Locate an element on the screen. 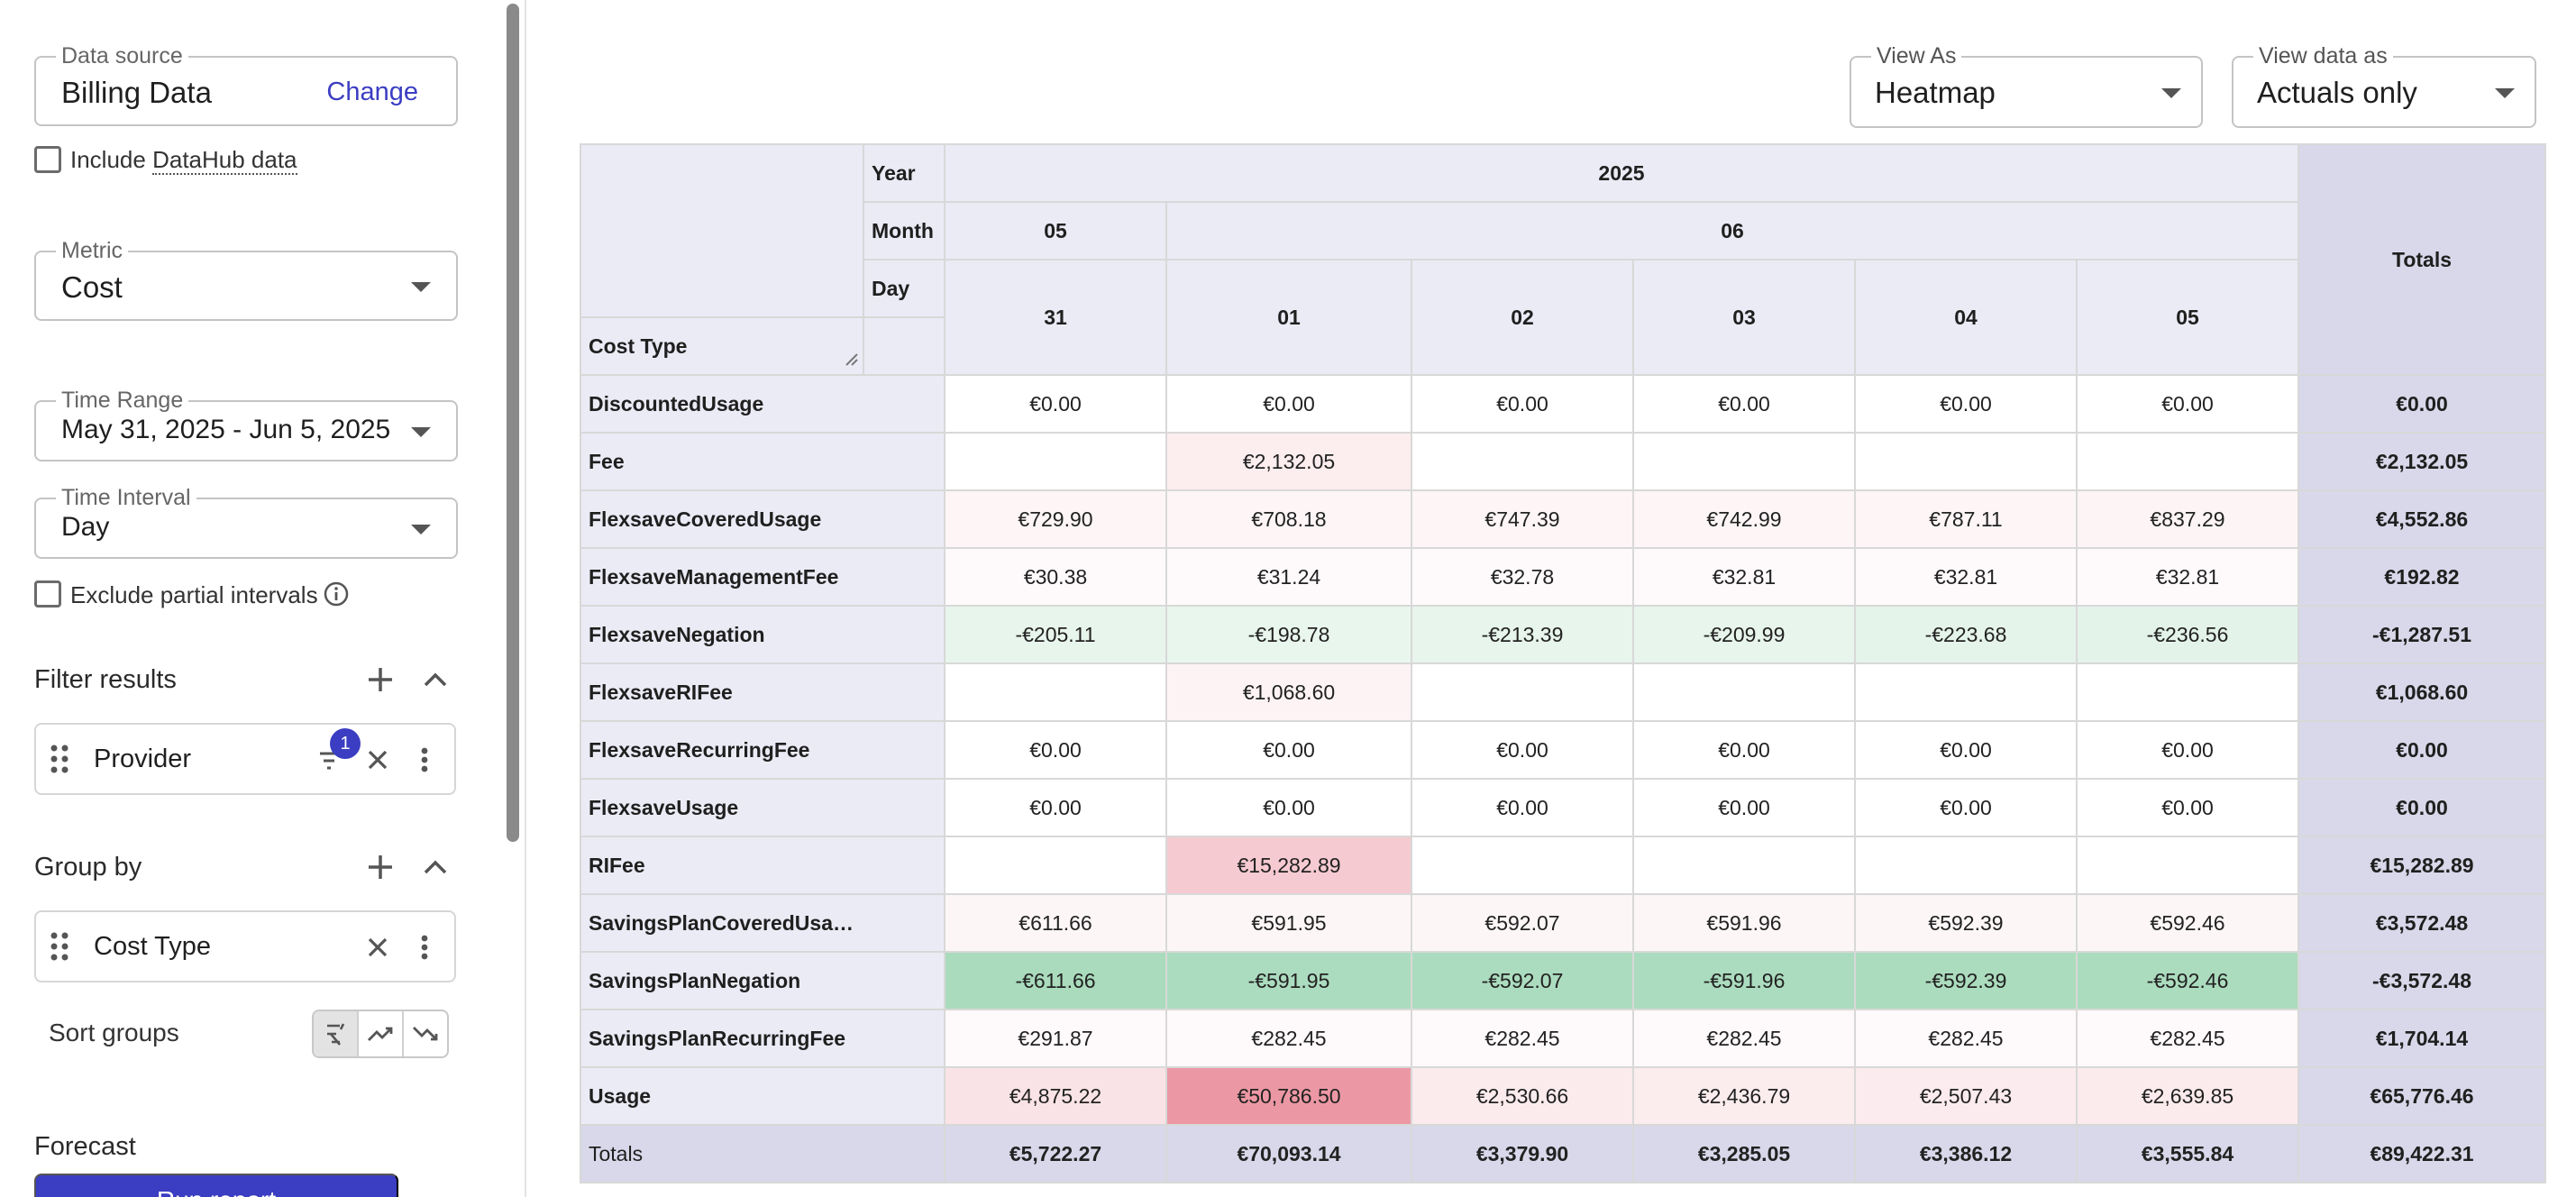 This screenshot has width=2576, height=1197. day-header: 03 is located at coordinates (1744, 317).